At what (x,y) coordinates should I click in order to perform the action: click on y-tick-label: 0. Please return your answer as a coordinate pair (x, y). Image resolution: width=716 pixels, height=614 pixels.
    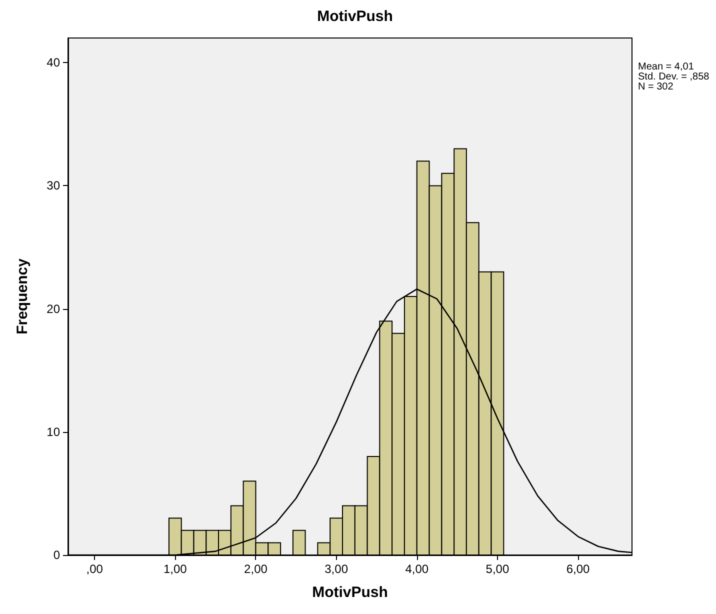
    Looking at the image, I should click on (56, 555).